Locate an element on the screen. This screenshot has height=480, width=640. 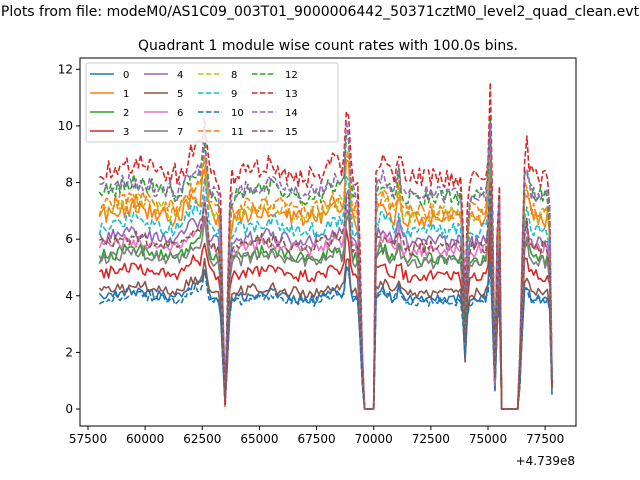
legend-label: 4 is located at coordinates (180, 75).